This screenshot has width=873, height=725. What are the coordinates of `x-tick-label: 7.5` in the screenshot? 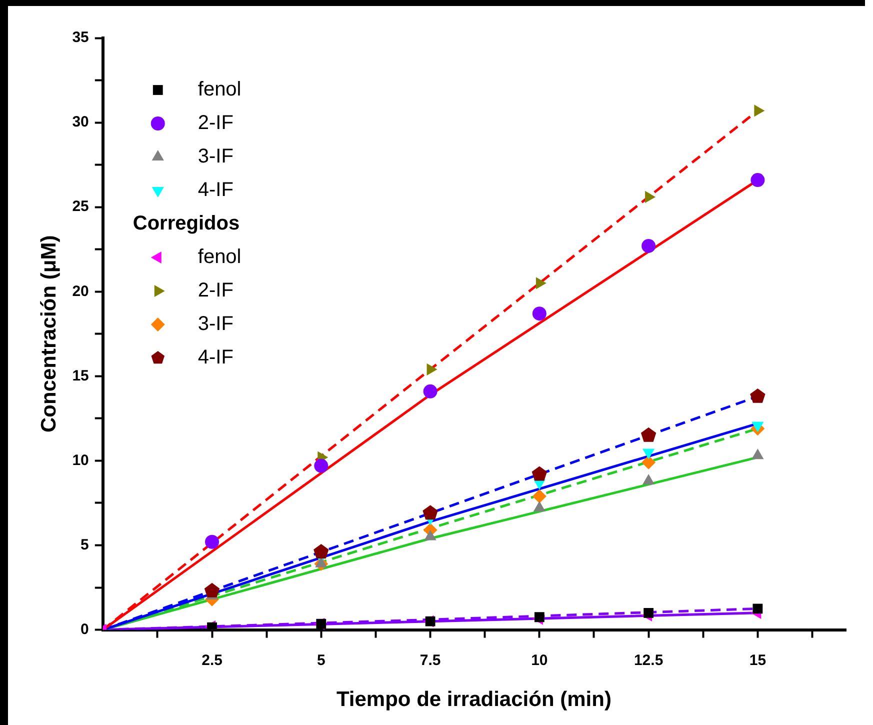 It's located at (430, 660).